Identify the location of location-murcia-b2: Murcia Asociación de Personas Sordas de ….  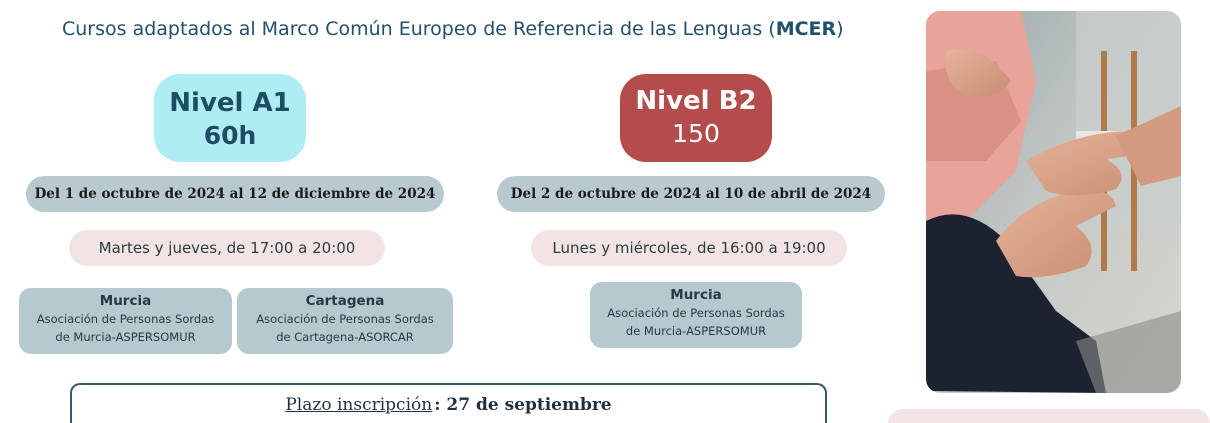
(696, 315).